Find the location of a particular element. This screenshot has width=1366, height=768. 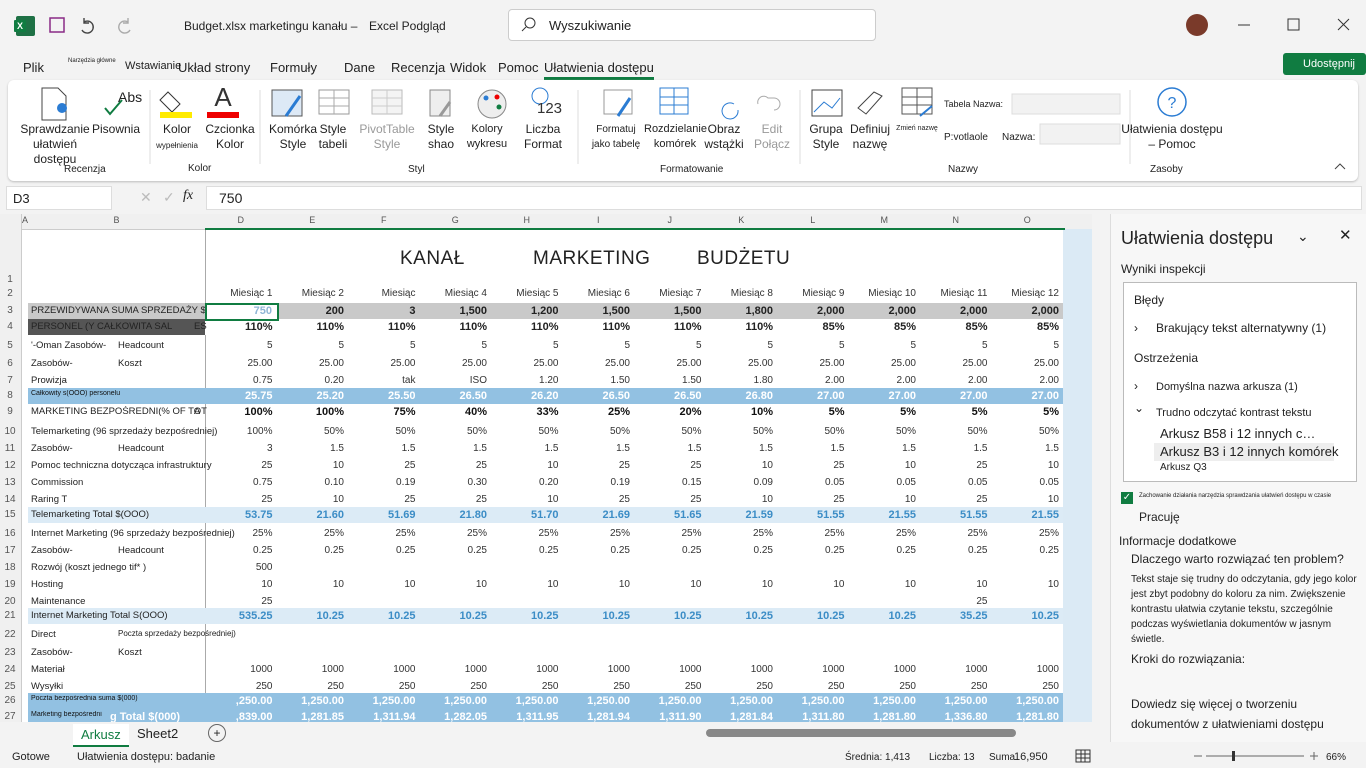

ribbon-button: Pisownia is located at coordinates (116, 129).